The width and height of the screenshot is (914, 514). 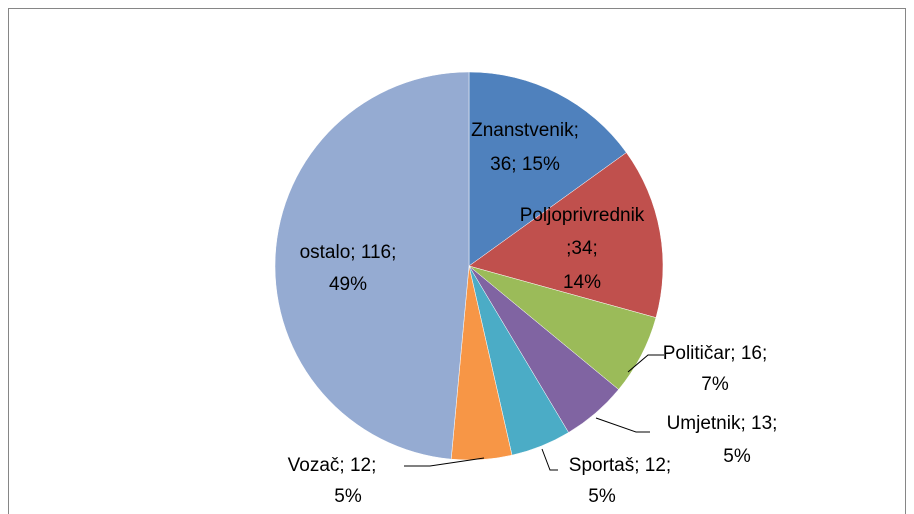 What do you see at coordinates (348, 252) in the screenshot?
I see `data-label: ostalo; 116;` at bounding box center [348, 252].